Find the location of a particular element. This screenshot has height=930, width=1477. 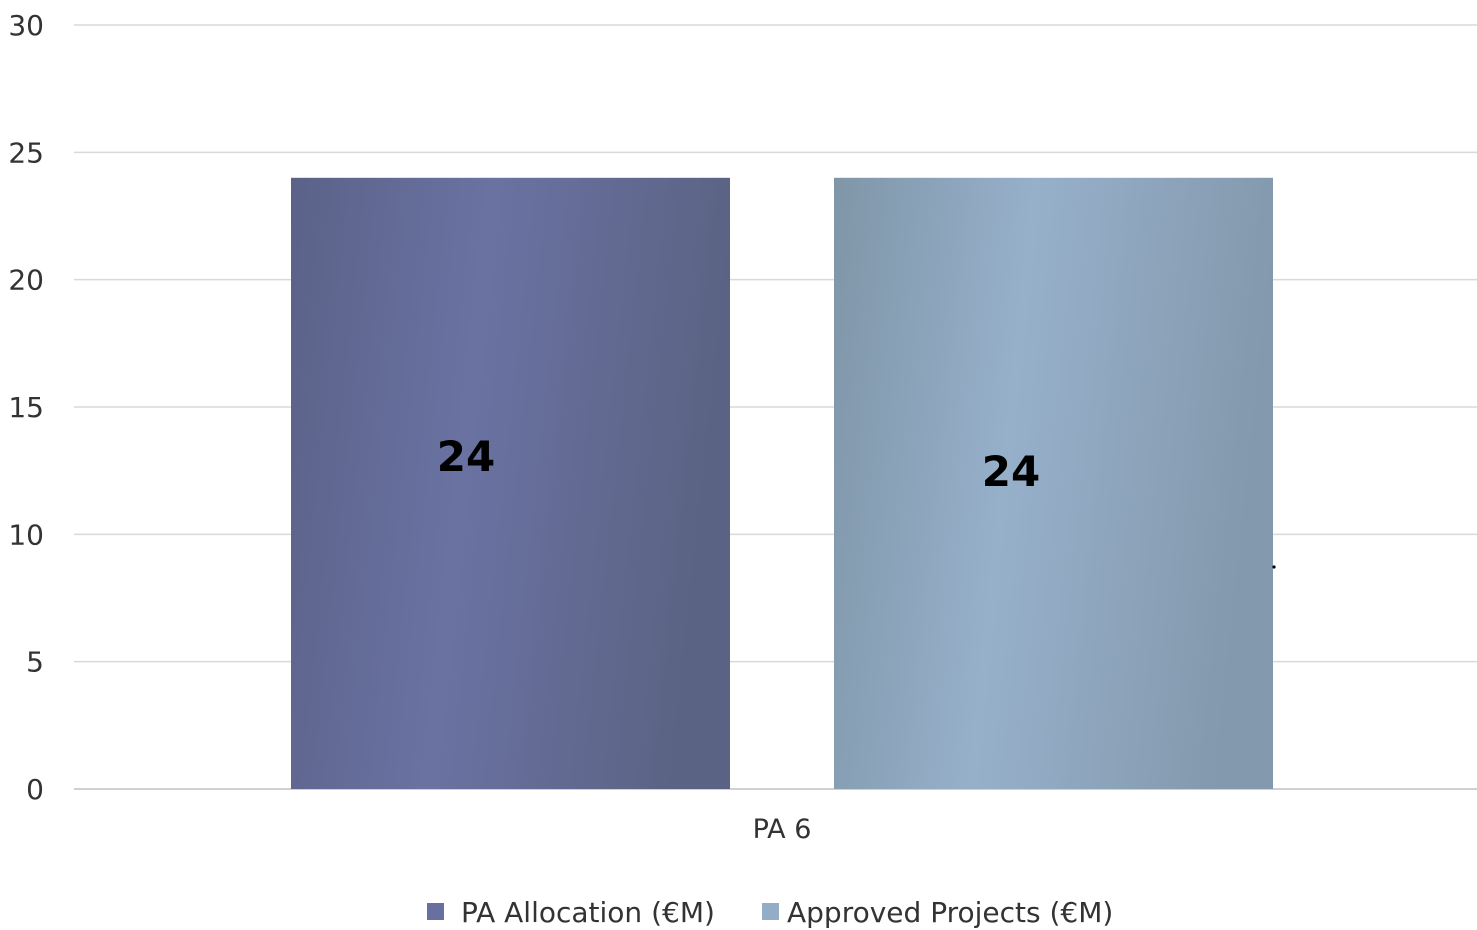

legend-label: PA Allocation (€M) is located at coordinates (588, 912).